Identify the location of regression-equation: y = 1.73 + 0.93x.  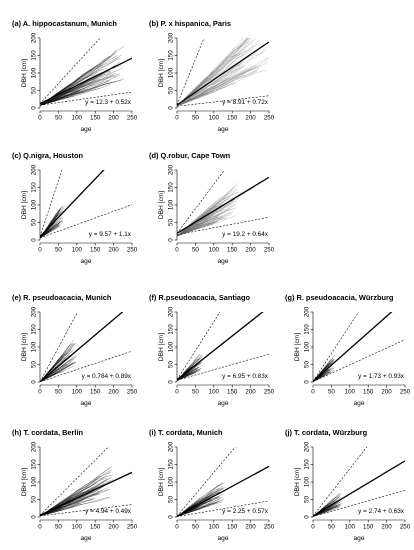
(381, 376).